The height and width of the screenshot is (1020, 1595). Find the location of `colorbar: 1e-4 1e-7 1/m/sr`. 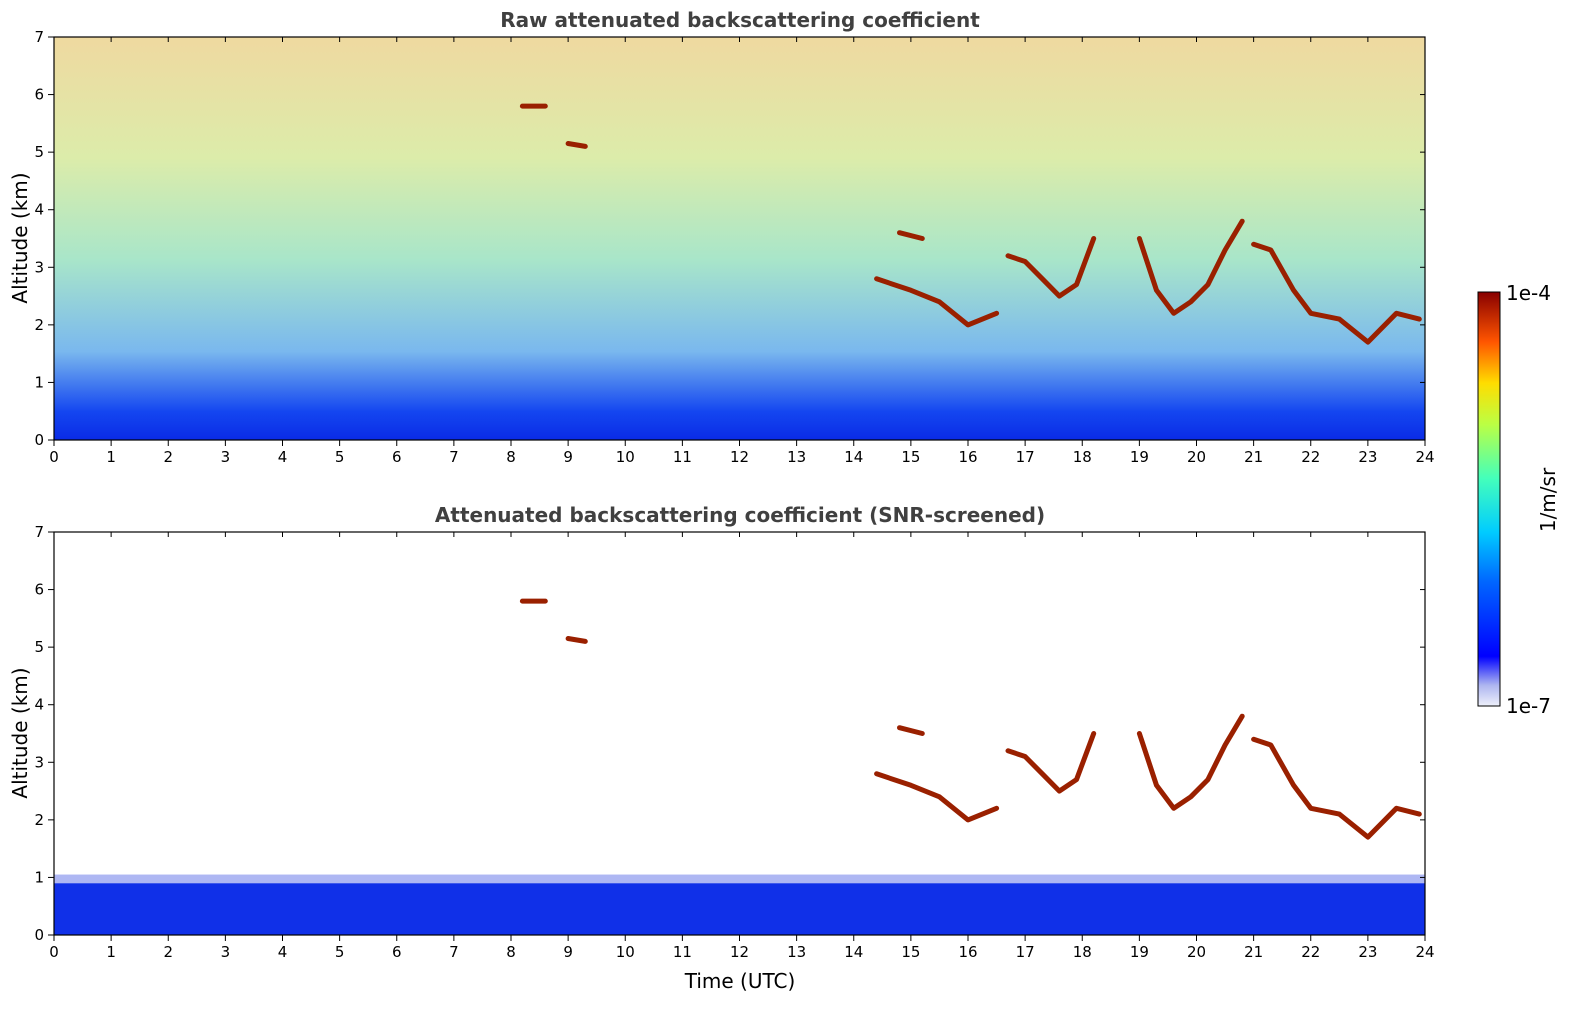

colorbar: 1e-4 1e-7 1/m/sr is located at coordinates (1518, 499).